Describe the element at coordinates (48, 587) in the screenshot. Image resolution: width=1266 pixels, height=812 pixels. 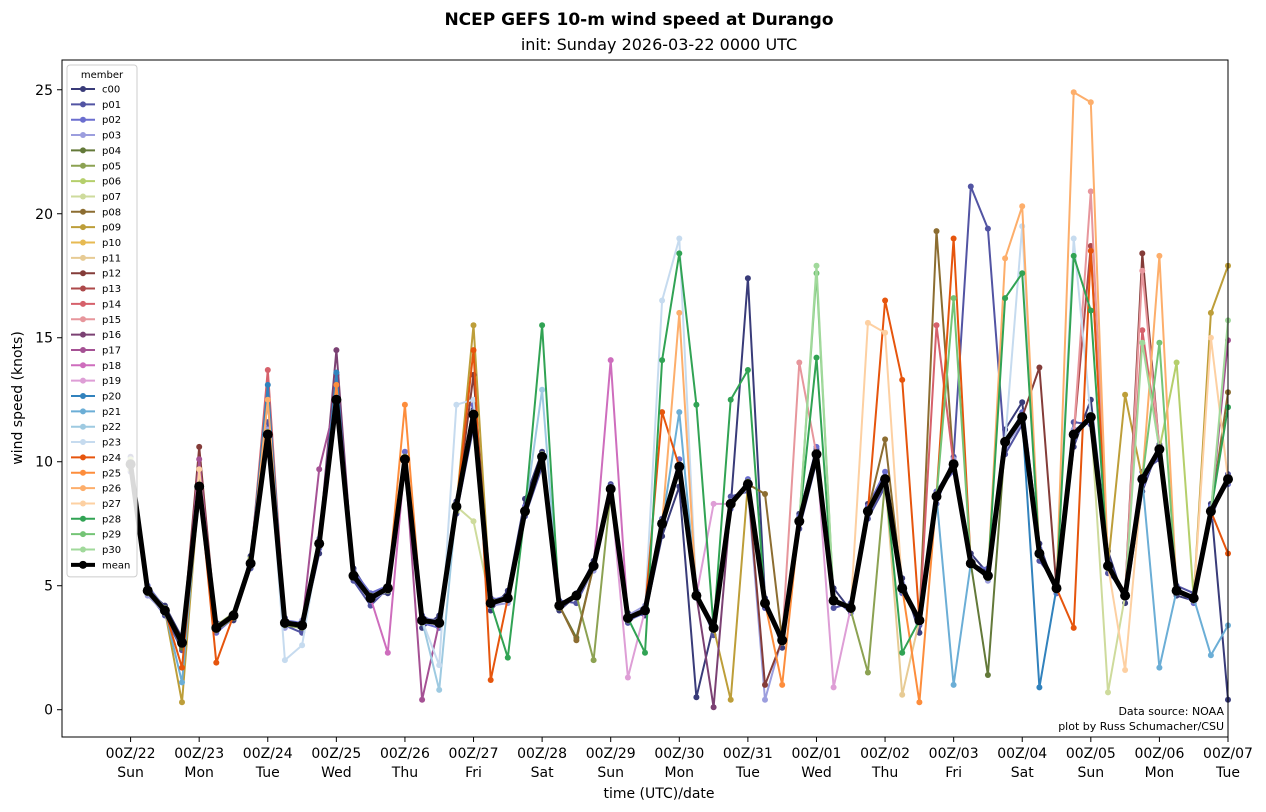
I see `y-tick-label: 5` at that location.